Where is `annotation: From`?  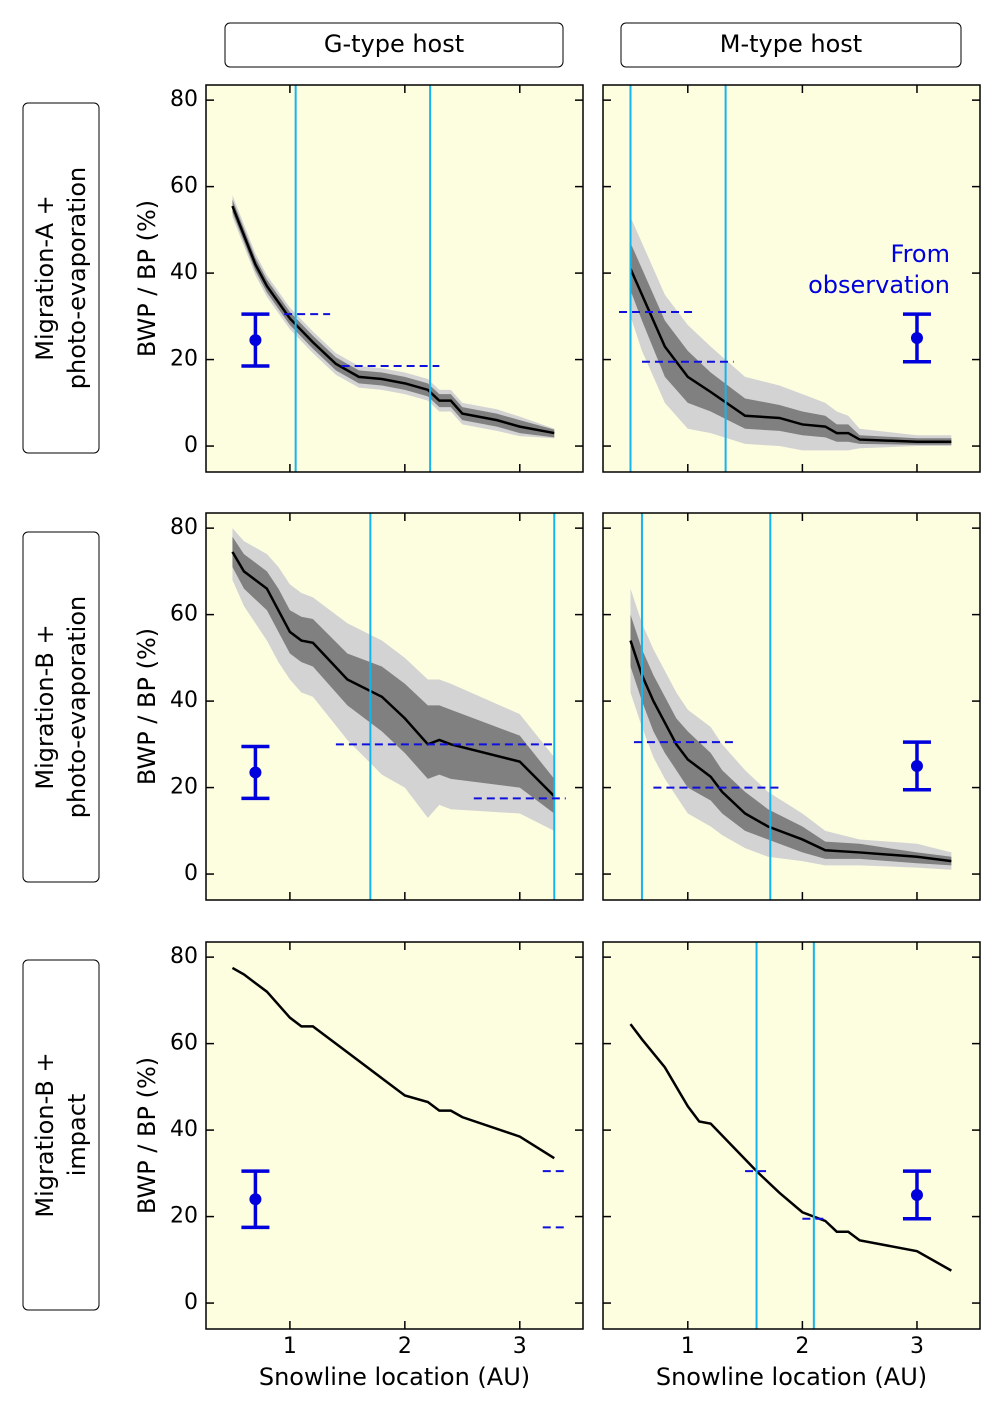
annotation: From is located at coordinates (920, 254).